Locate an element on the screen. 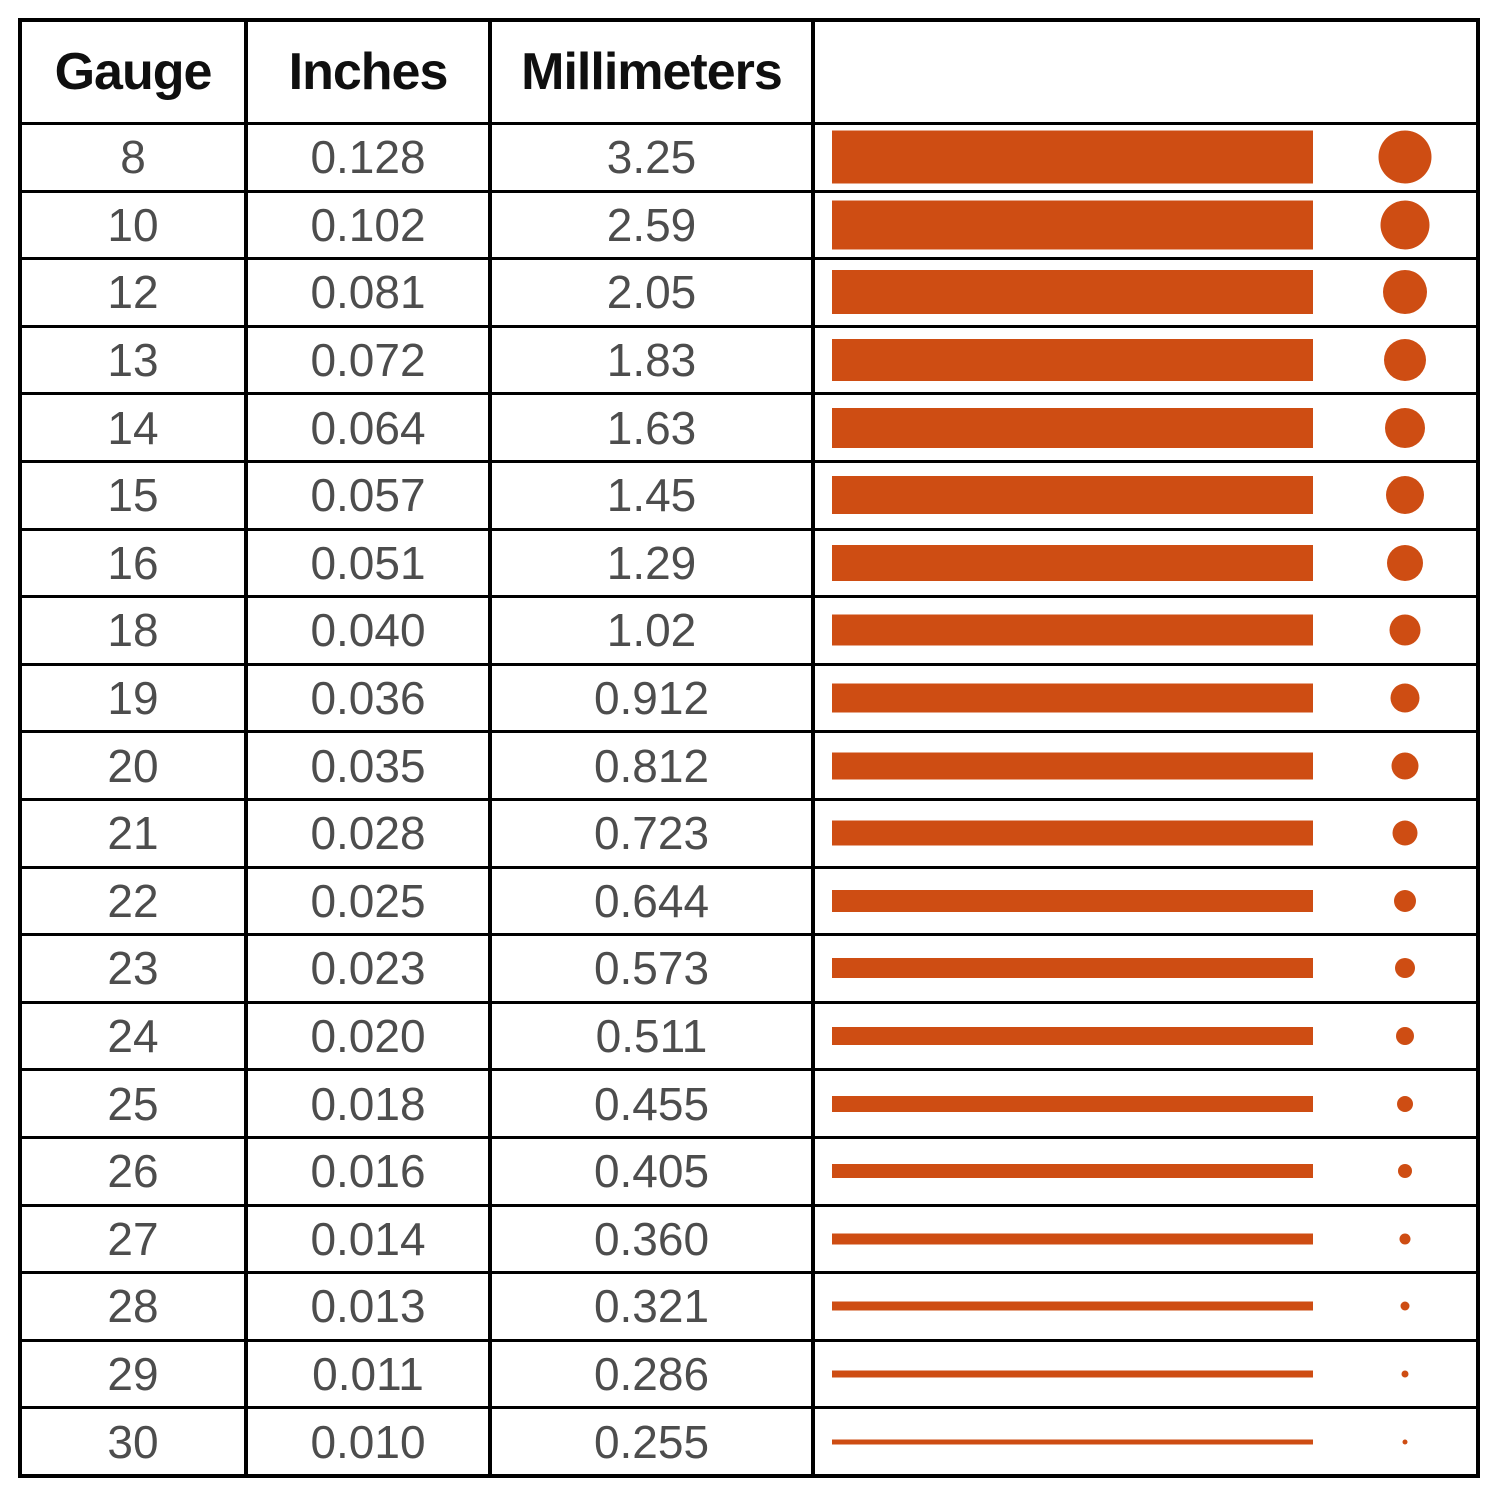 Image resolution: width=1500 pixels, height=1500 pixels. table-row: 26 0.016 0.405 is located at coordinates (749, 1169).